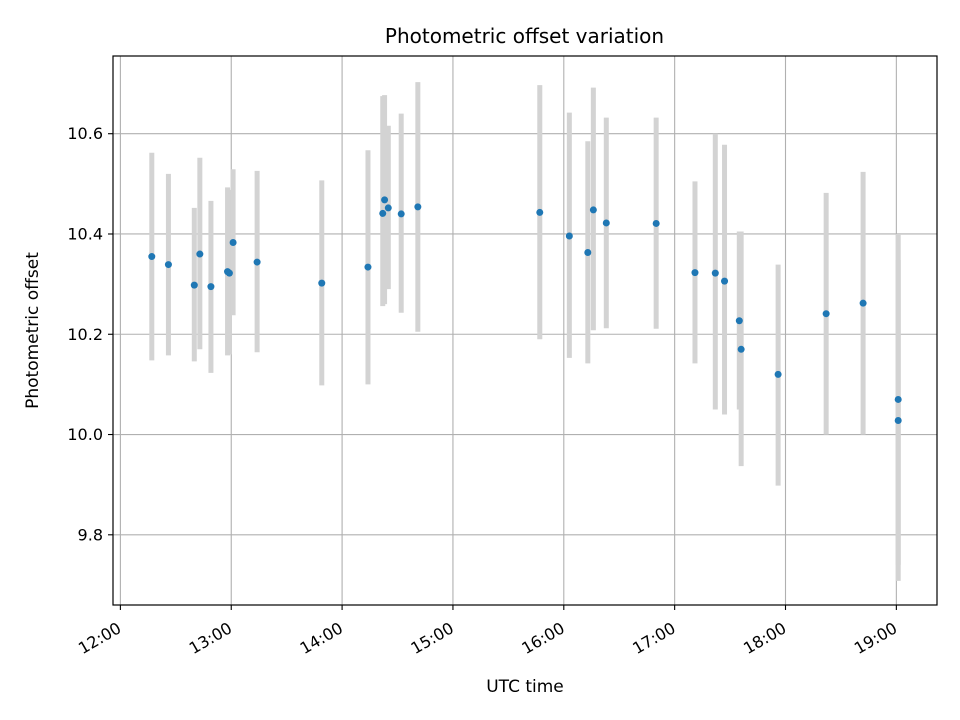 Image resolution: width=960 pixels, height=720 pixels. Describe the element at coordinates (33, 330) in the screenshot. I see `y-axis-label: Photometric offset` at that location.